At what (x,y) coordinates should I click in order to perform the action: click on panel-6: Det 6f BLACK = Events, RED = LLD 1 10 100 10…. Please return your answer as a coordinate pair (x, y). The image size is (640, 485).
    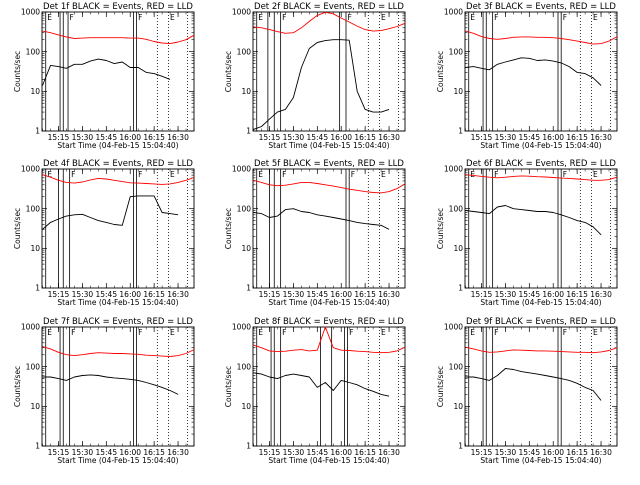
    Looking at the image, I should click on (527, 233).